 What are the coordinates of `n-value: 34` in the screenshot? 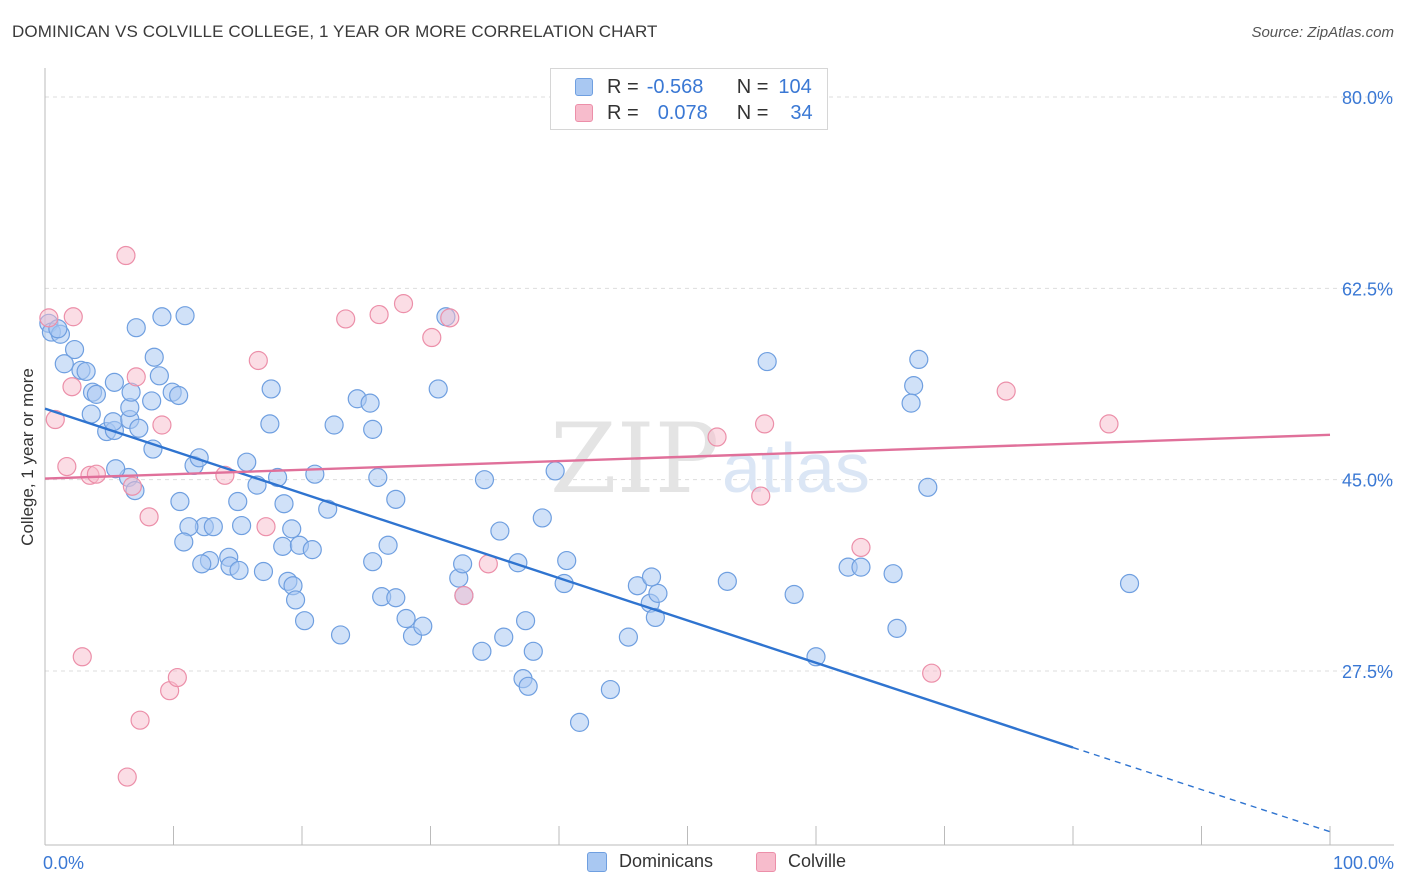 It's located at (801, 112).